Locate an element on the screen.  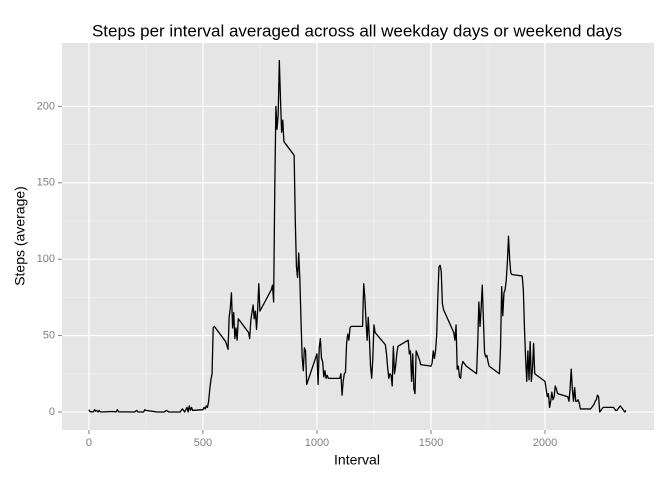
x-tick-label: 0 is located at coordinates (89, 443).